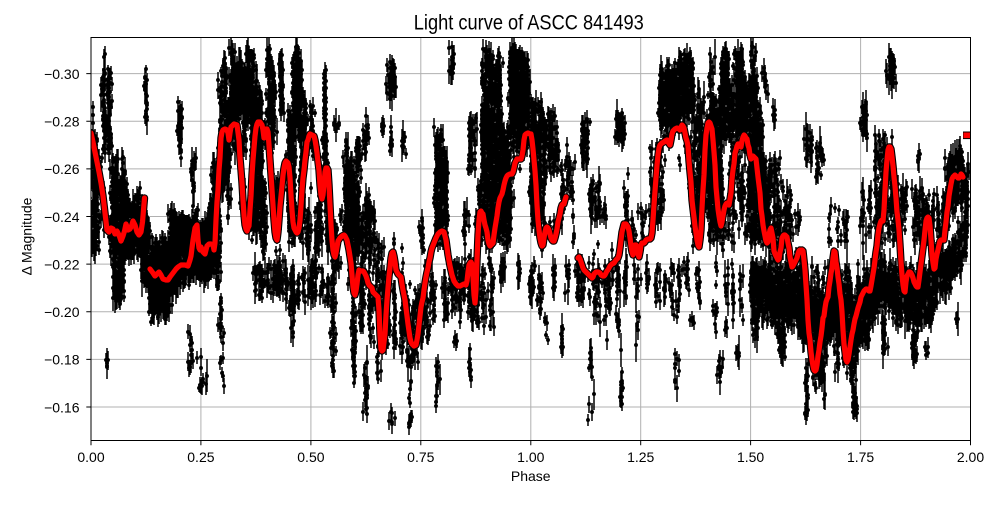 The image size is (1000, 505). Describe the element at coordinates (62, 264) in the screenshot. I see `svg-text: −0.22` at that location.